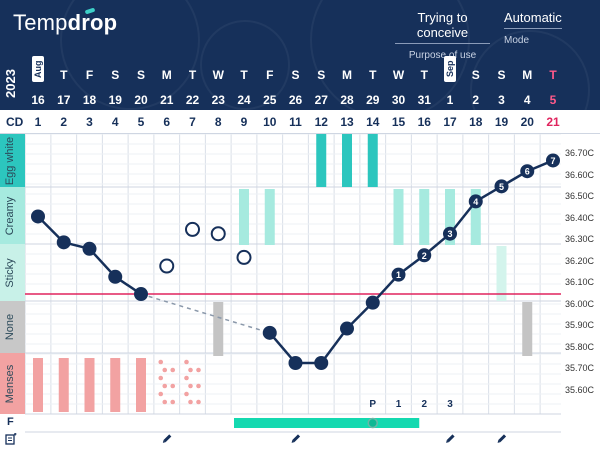 The height and width of the screenshot is (449, 600). I want to click on cycle-day-number: 13, so click(347, 122).